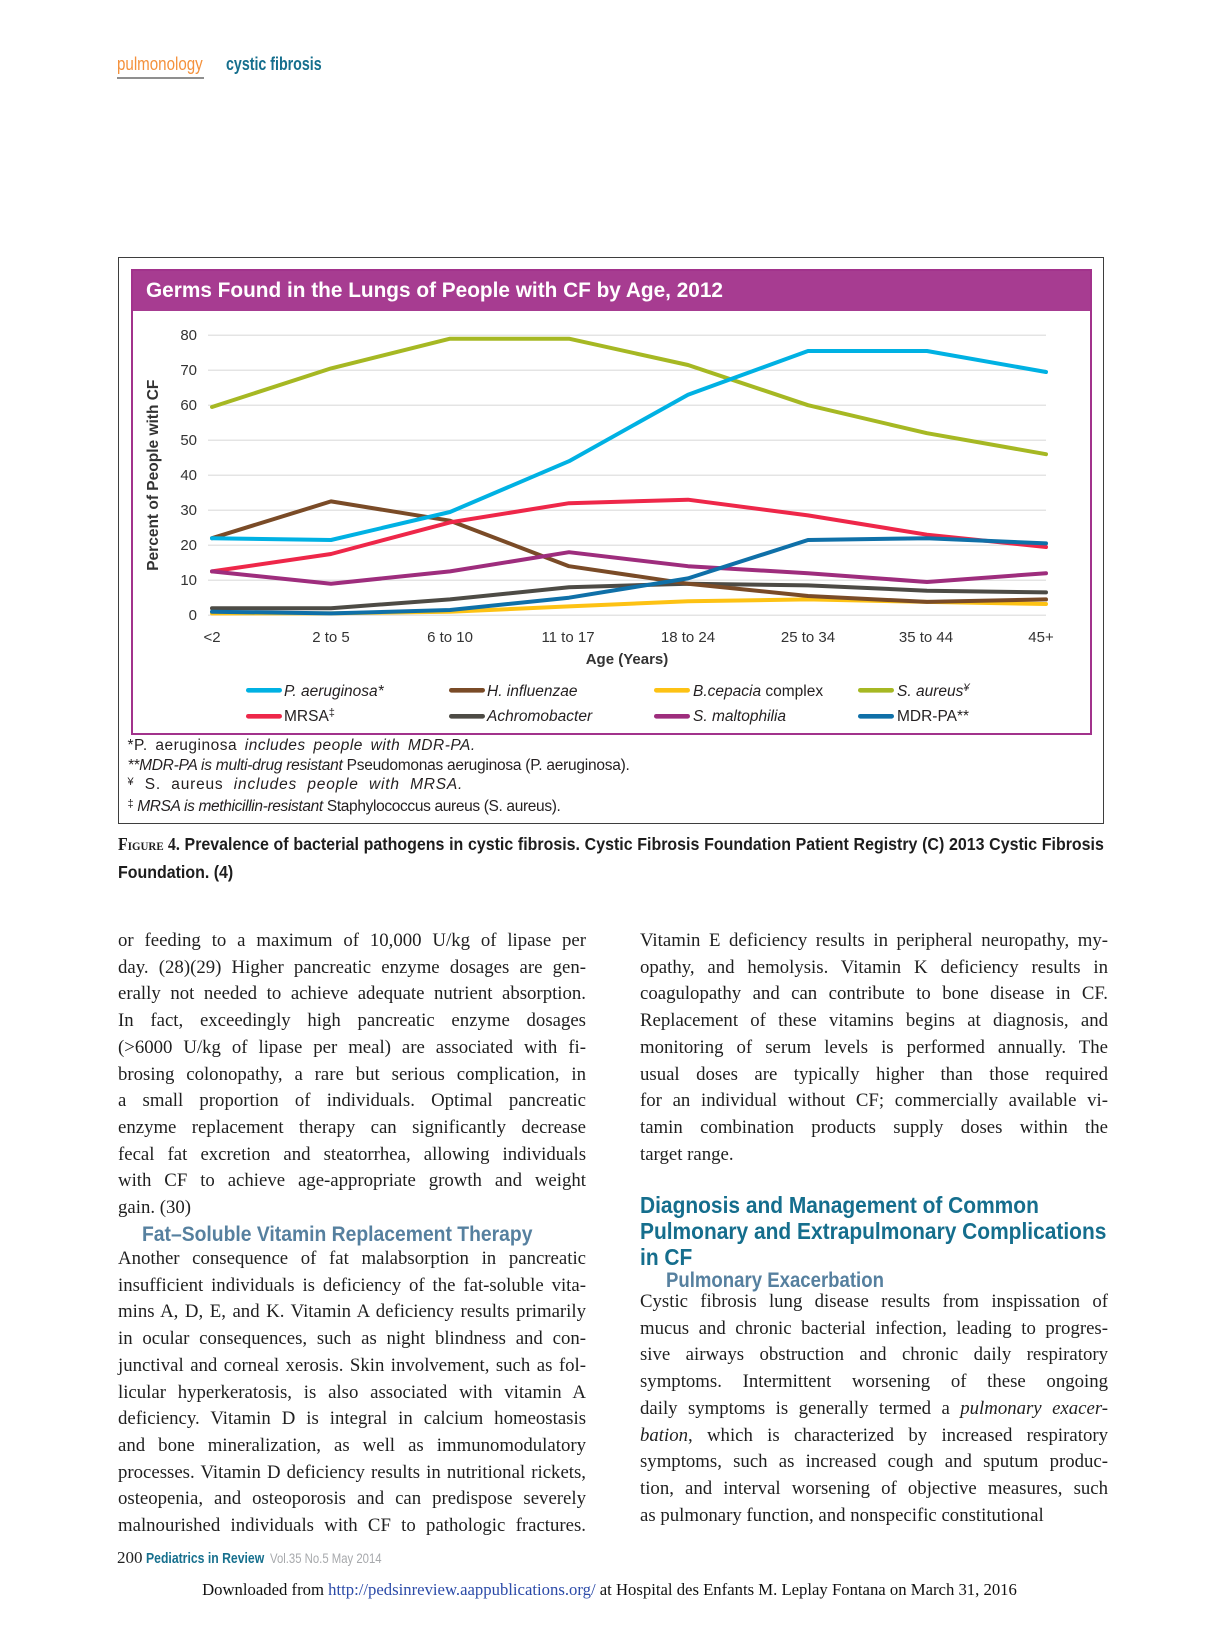  I want to click on svg-text: 40, so click(188, 475).